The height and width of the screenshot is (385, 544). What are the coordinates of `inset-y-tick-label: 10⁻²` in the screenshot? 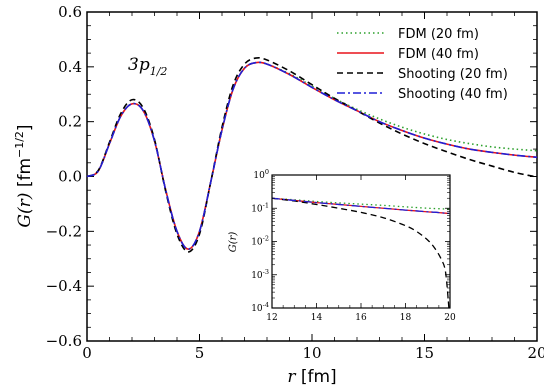 It's located at (260, 241).